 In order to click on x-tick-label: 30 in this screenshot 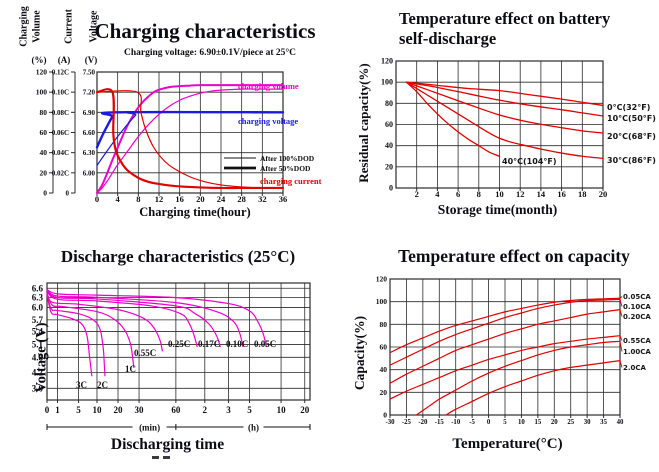, I will do `click(587, 422)`.